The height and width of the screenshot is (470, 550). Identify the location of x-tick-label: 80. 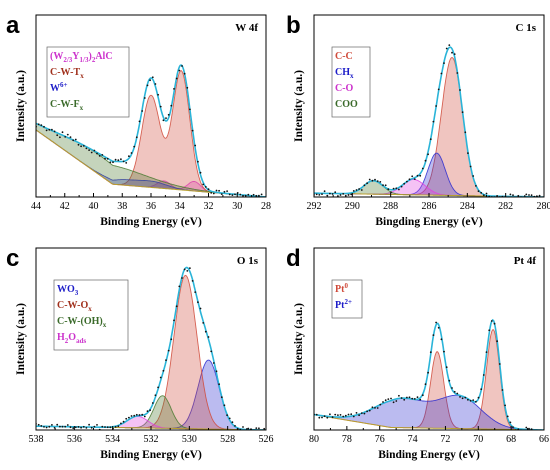
(314, 439).